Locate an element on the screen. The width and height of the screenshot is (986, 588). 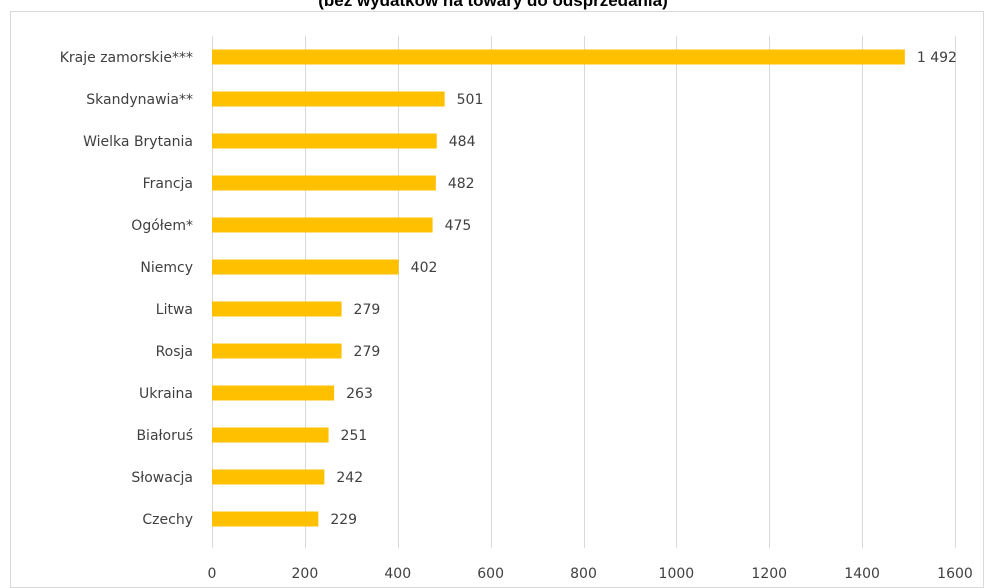
x-tick-label: 600 is located at coordinates (490, 574).